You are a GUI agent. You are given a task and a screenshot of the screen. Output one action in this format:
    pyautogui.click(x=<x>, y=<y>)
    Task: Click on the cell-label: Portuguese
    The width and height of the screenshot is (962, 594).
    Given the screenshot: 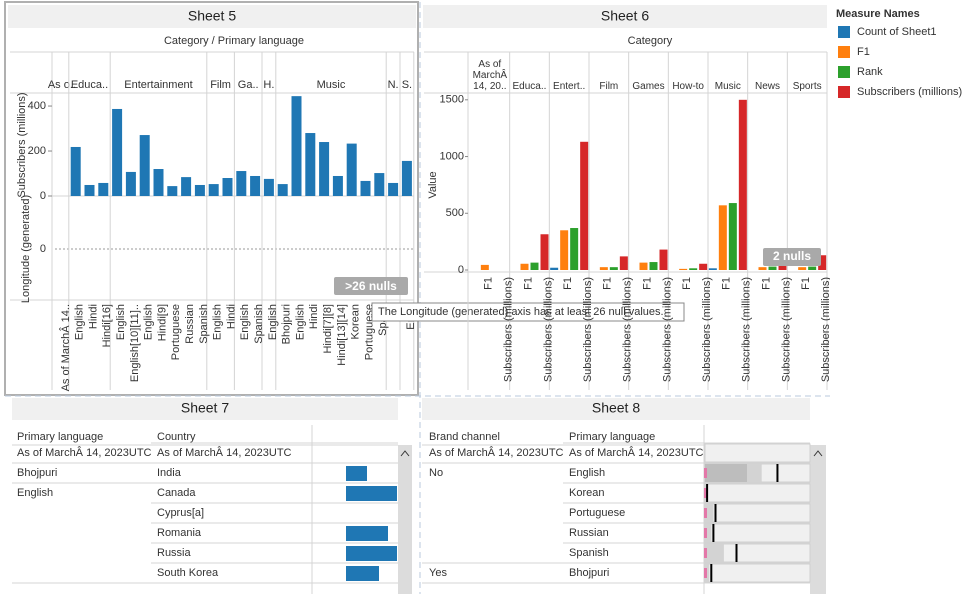 What is the action you would take?
    pyautogui.click(x=597, y=513)
    